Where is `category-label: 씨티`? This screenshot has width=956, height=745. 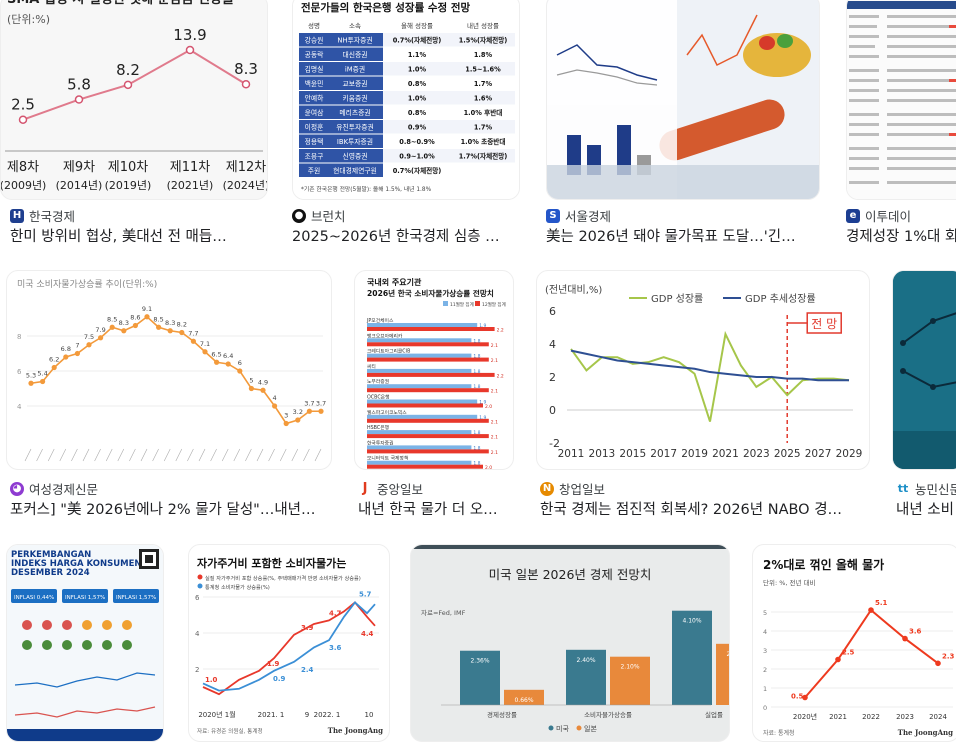 category-label: 씨티 is located at coordinates (371, 366).